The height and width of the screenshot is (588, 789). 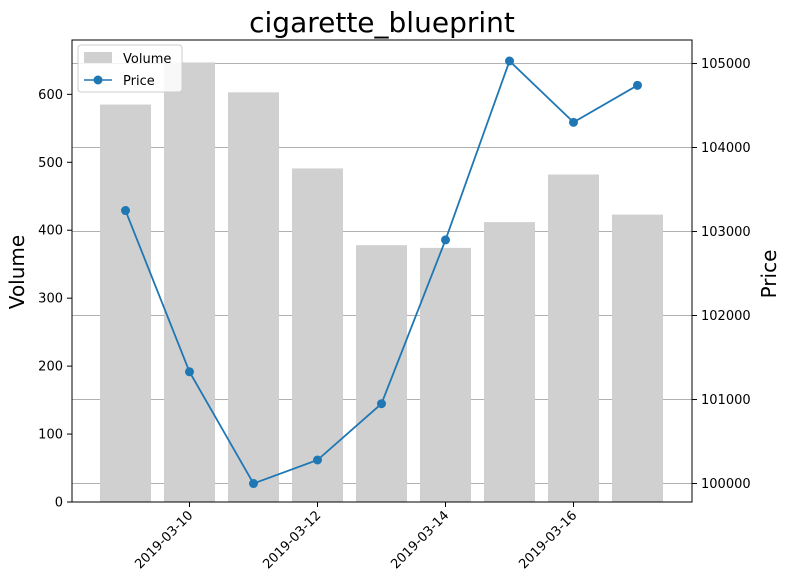 I want to click on y-tick-right-label: 104000, so click(x=726, y=148).